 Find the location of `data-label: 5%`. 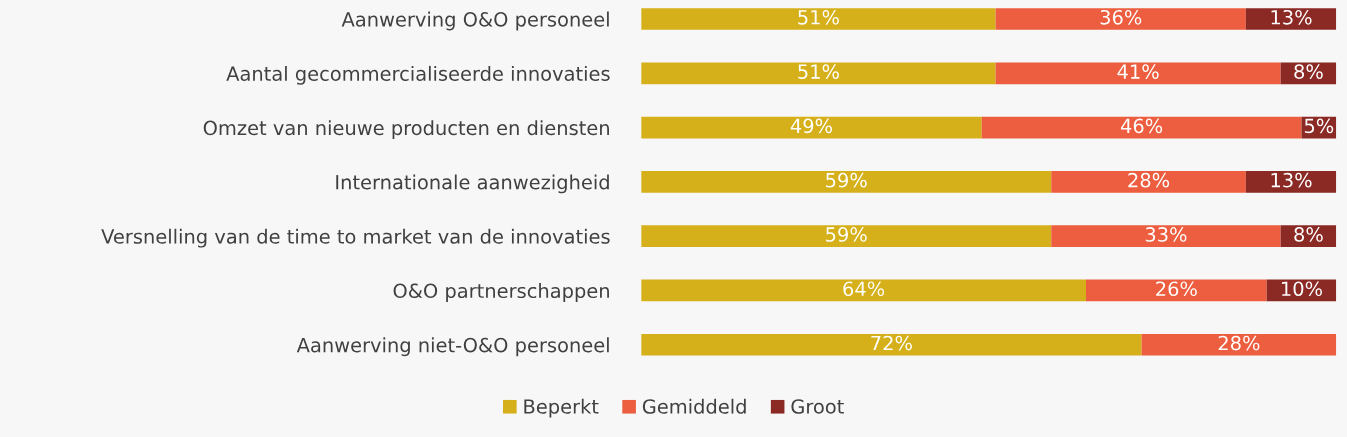

data-label: 5% is located at coordinates (1319, 126).